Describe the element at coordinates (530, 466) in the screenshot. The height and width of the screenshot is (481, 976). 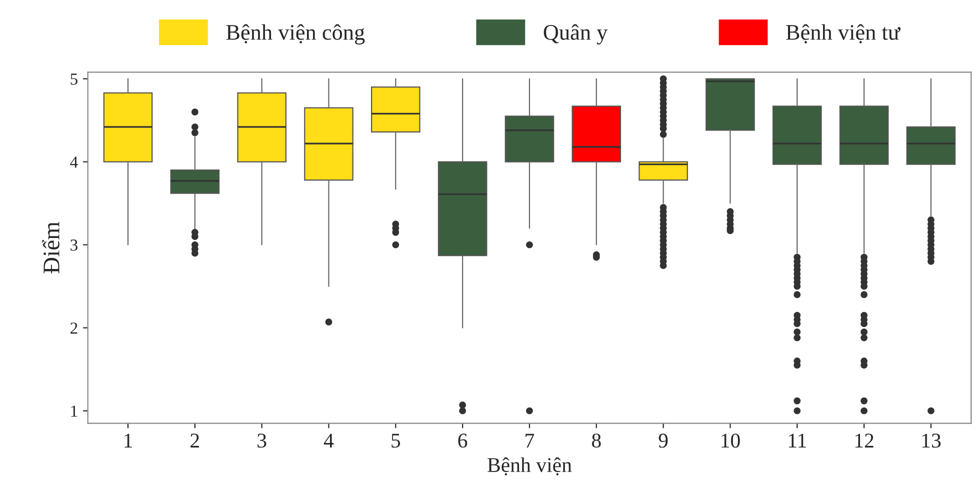
I see `x-axis-title: Bệnh viện` at that location.